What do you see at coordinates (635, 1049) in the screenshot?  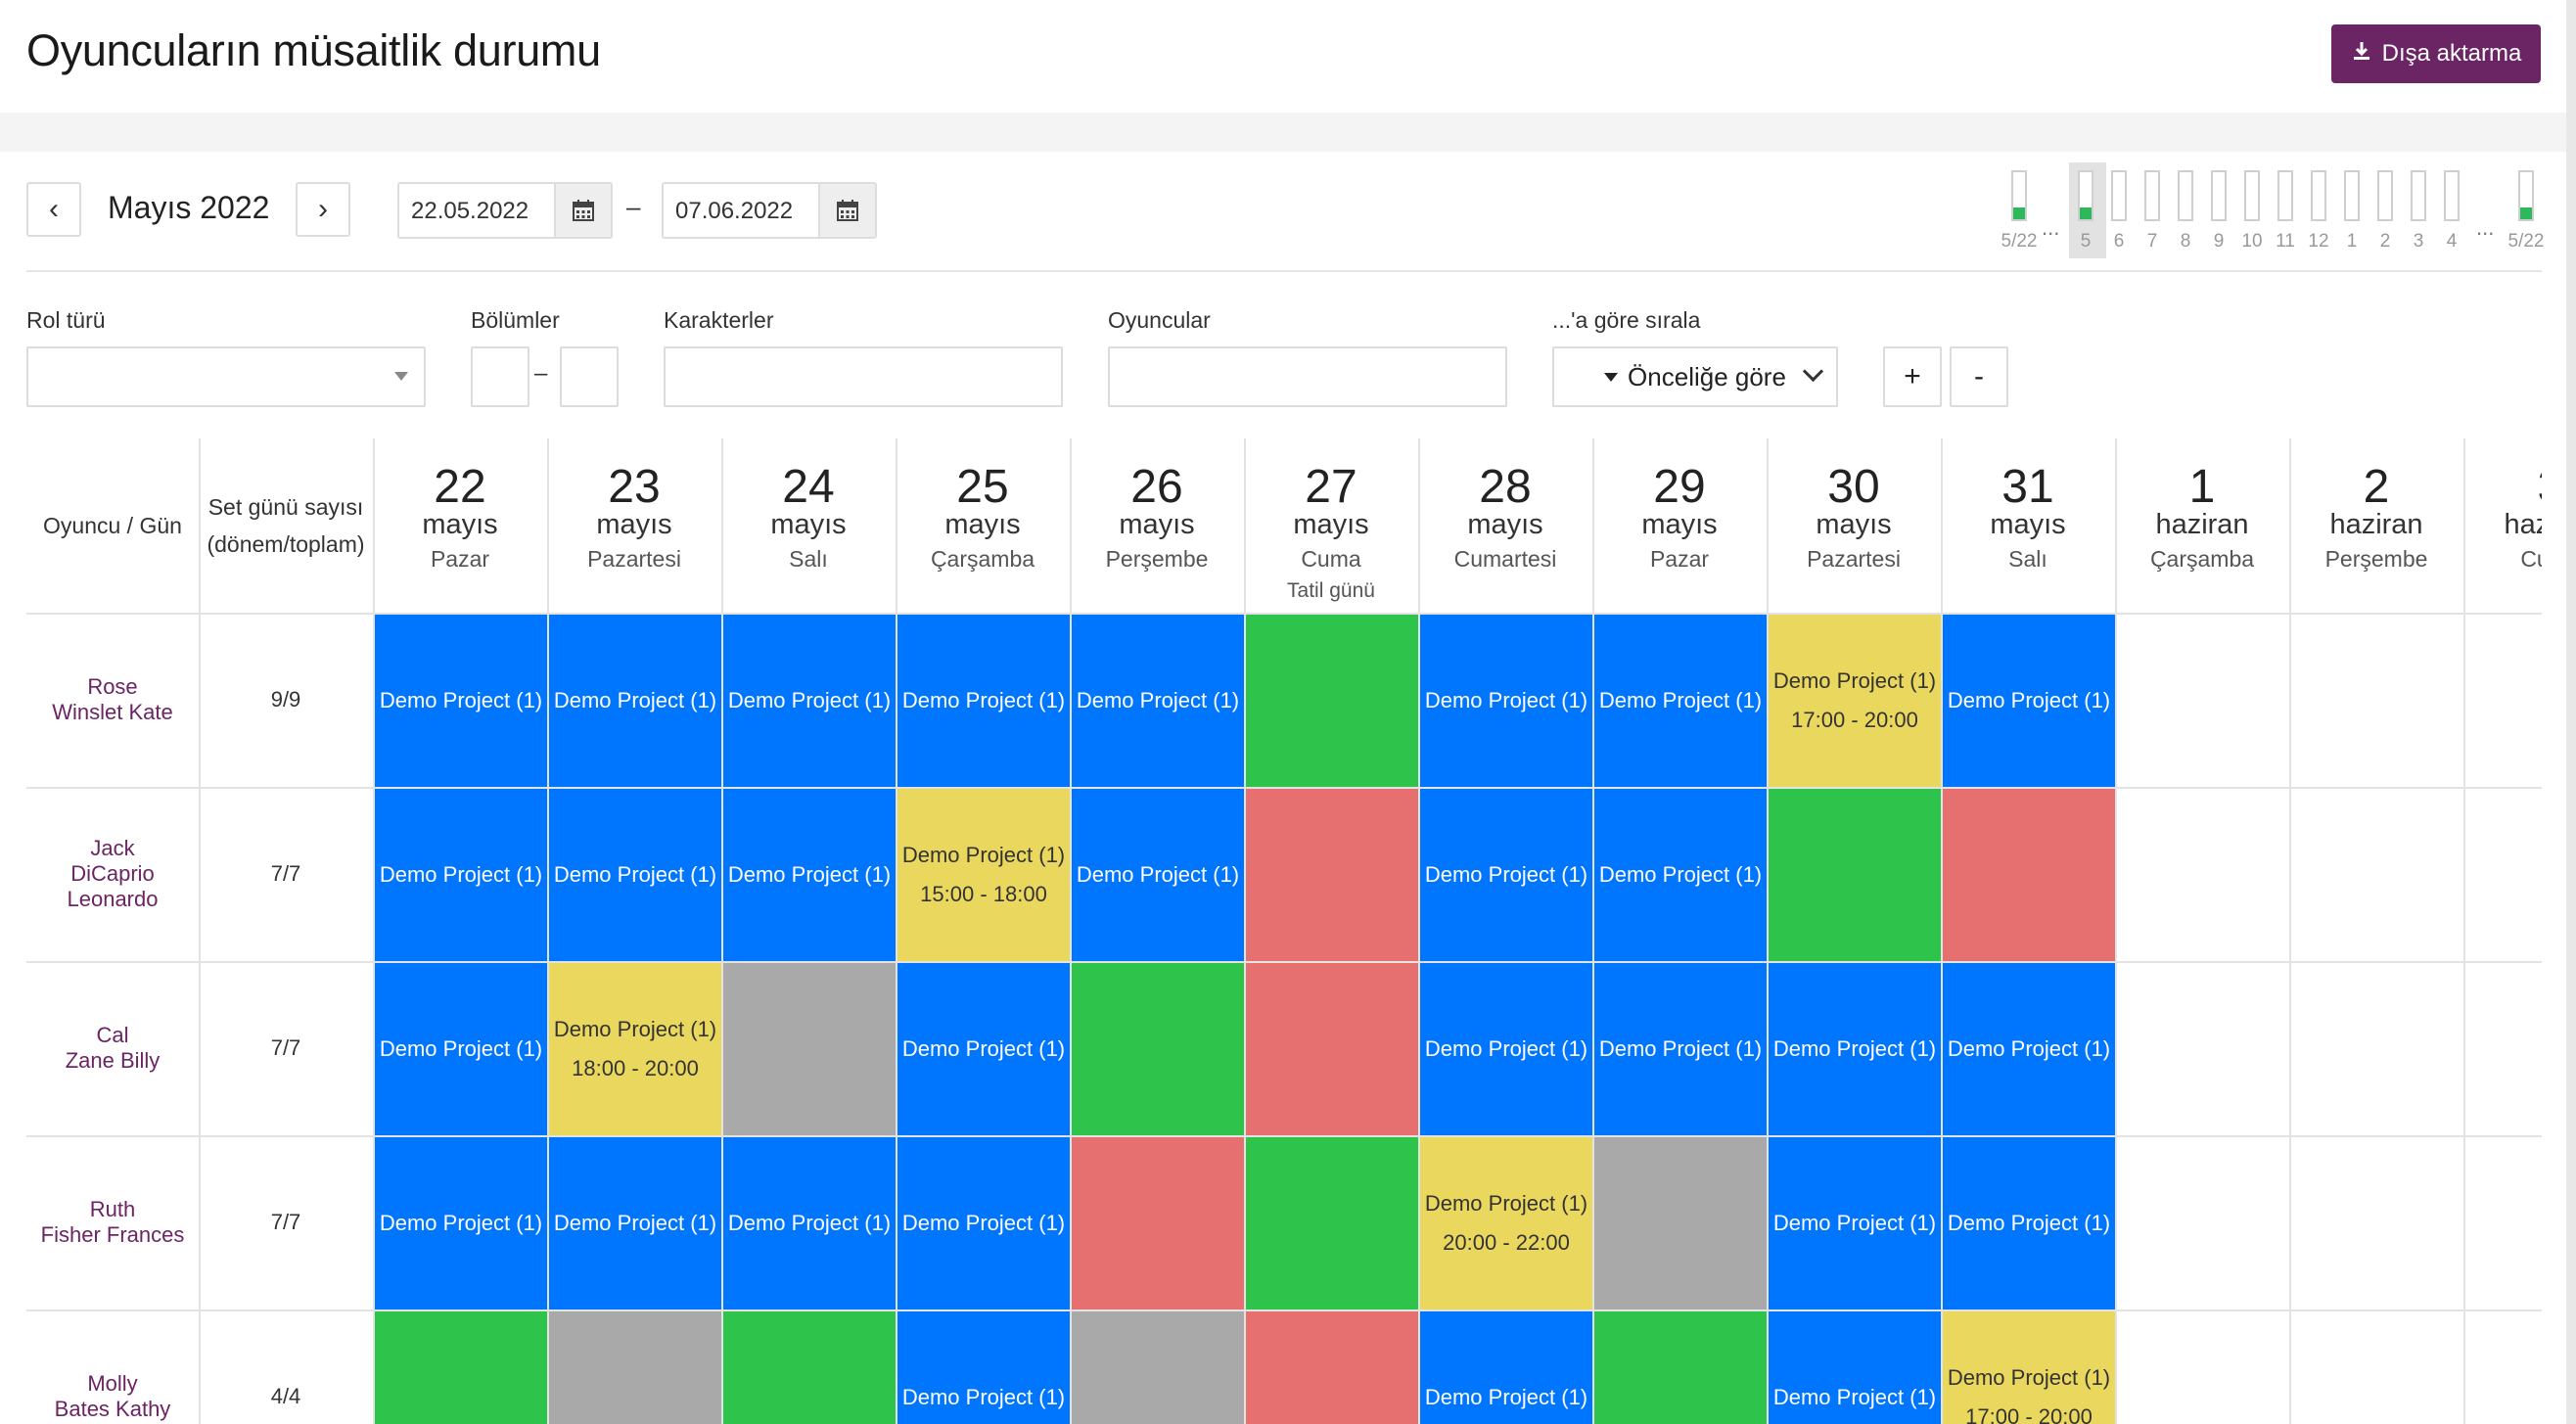 I see `availability-cell: Demo Project (1) 18:00 - 20:00` at bounding box center [635, 1049].